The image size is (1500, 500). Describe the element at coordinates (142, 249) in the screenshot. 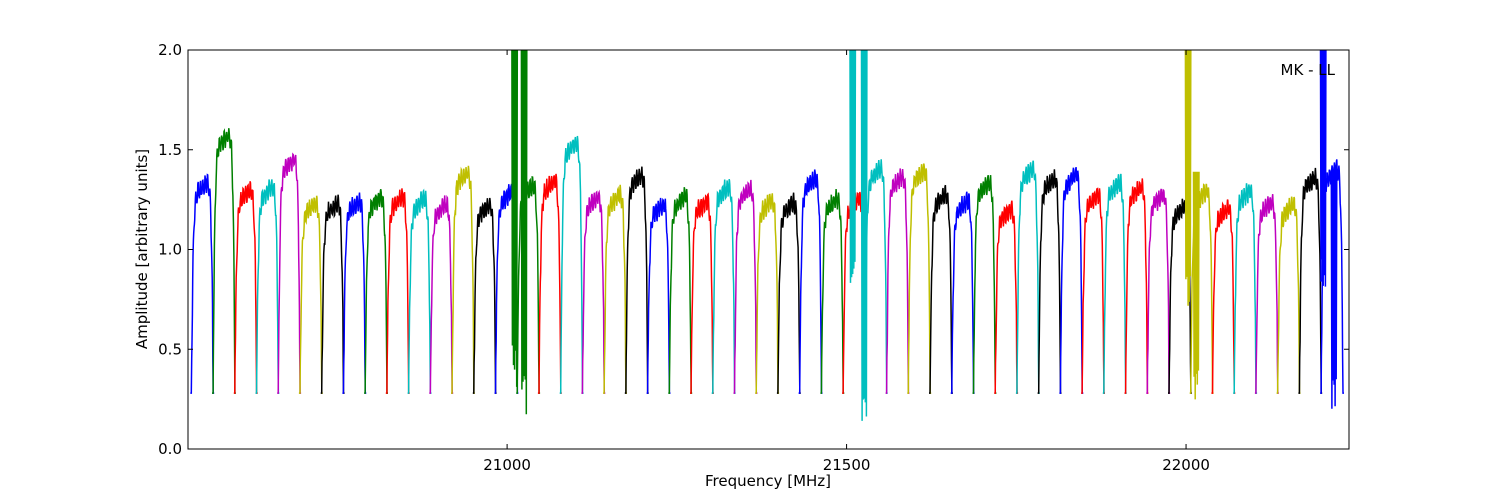

I see `y-axis-title: Amplitude [arbitrary units]` at that location.